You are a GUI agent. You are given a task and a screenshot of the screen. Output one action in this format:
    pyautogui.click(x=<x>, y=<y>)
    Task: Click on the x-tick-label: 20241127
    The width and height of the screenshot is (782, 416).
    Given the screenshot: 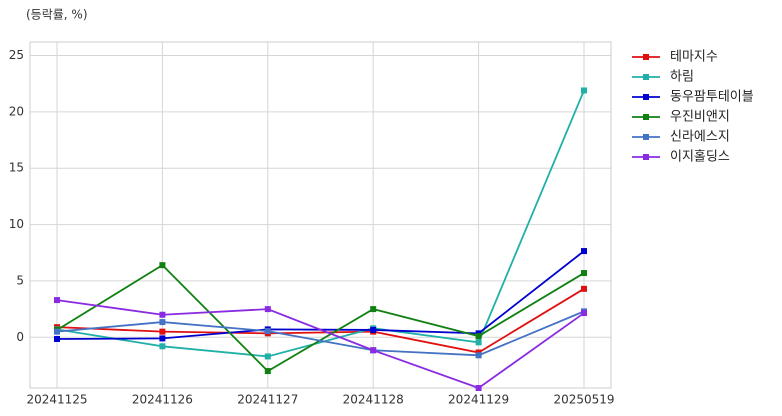 What is the action you would take?
    pyautogui.click(x=267, y=400)
    